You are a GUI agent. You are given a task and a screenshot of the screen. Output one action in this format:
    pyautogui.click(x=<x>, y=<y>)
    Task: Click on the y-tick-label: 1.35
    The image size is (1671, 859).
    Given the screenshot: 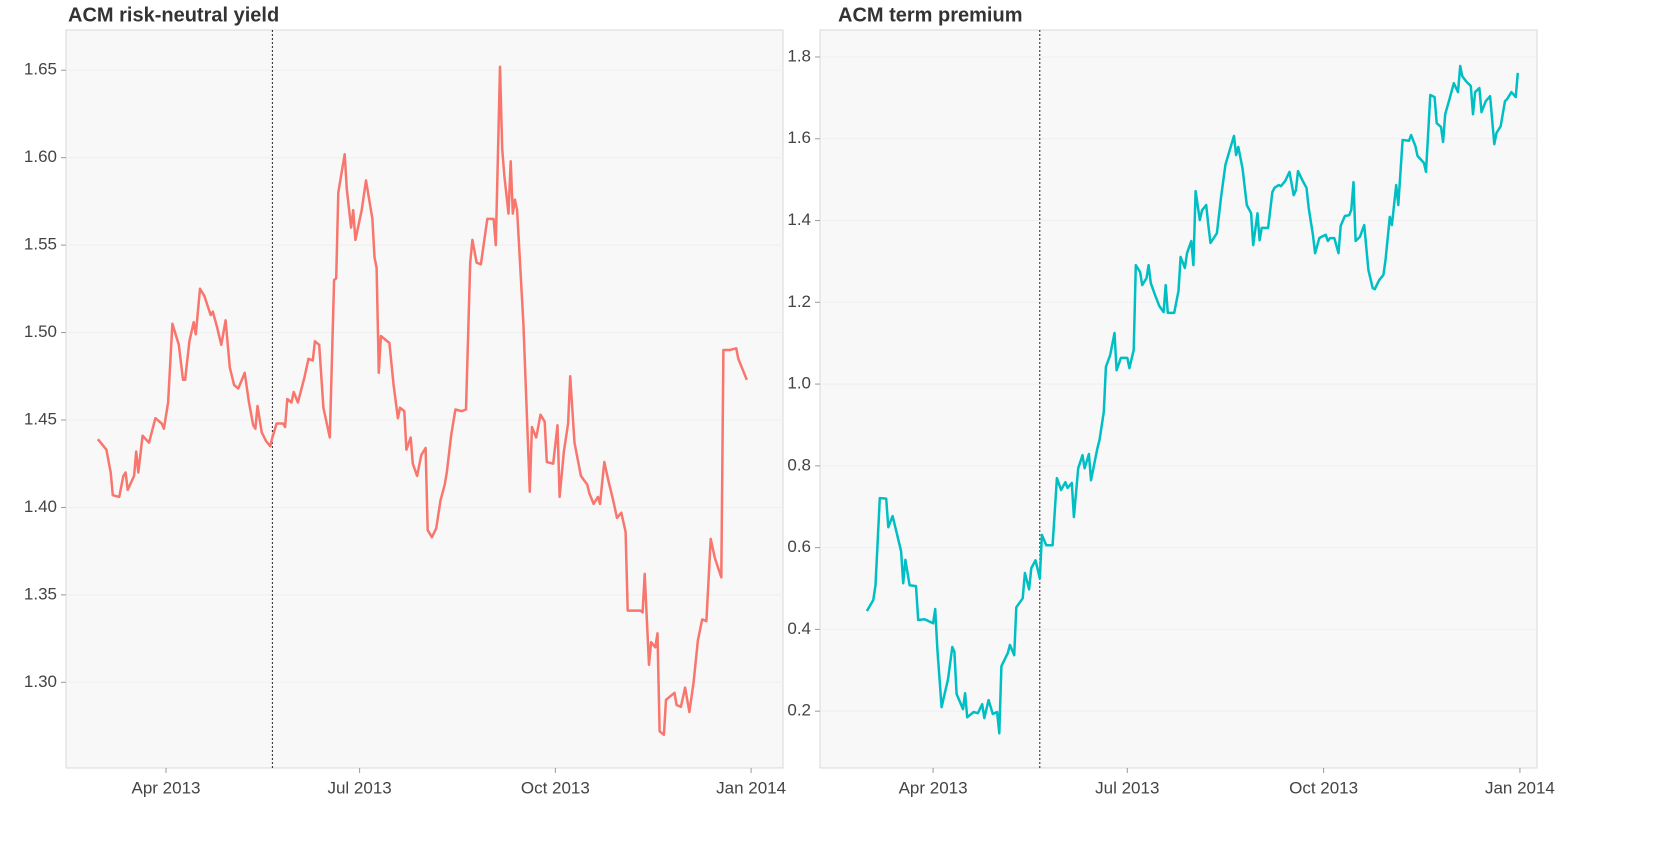 What is the action you would take?
    pyautogui.click(x=40, y=593)
    